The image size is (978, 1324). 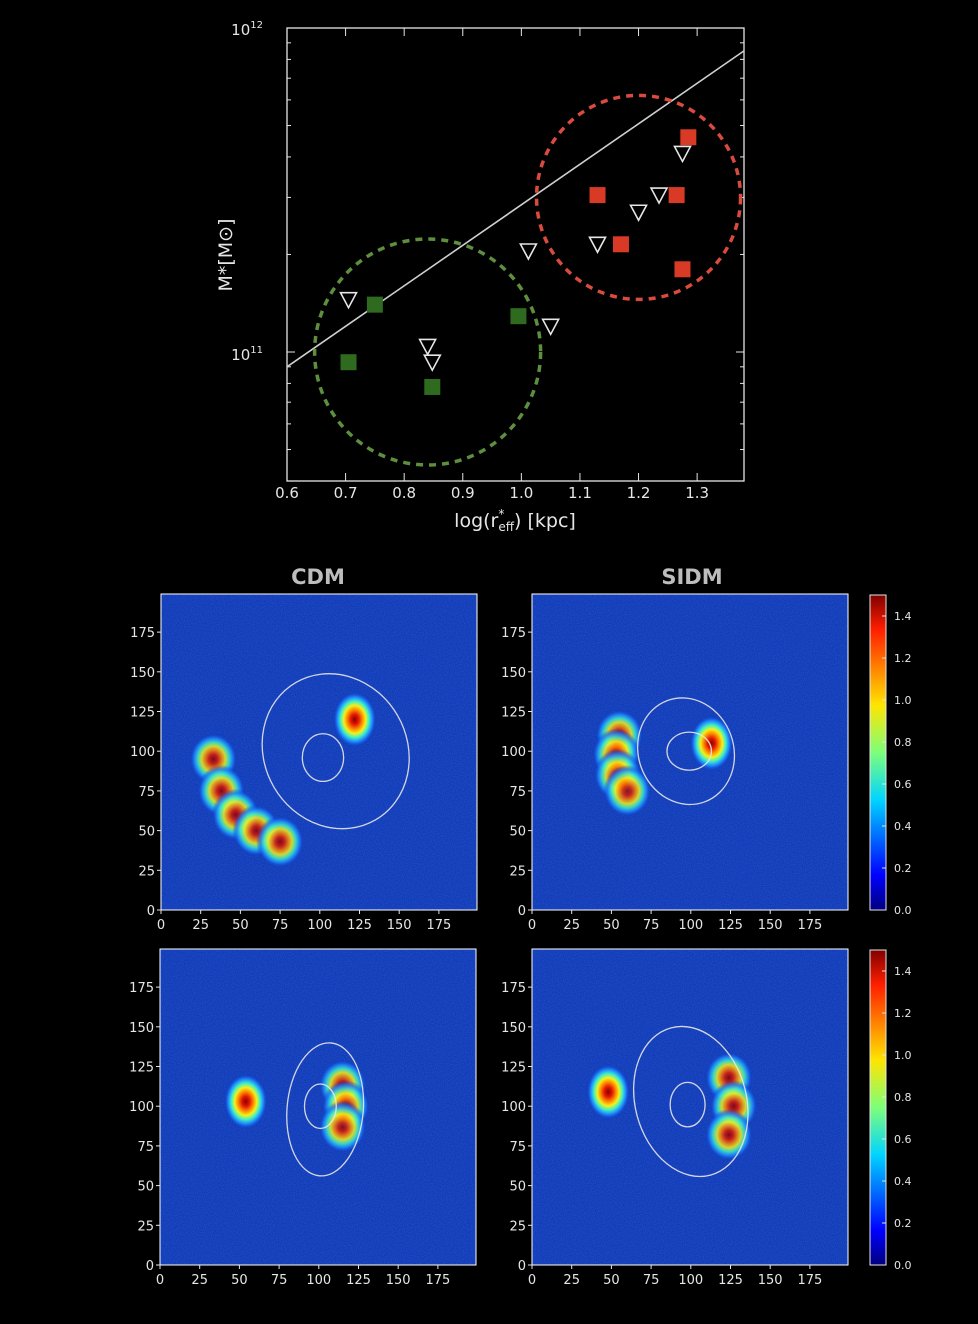 I want to click on heatmap-panel-cdm-row1: 00 25 25 50 50 75 75 100 100 125 125 150 150 175 175, so click(x=304, y=763).